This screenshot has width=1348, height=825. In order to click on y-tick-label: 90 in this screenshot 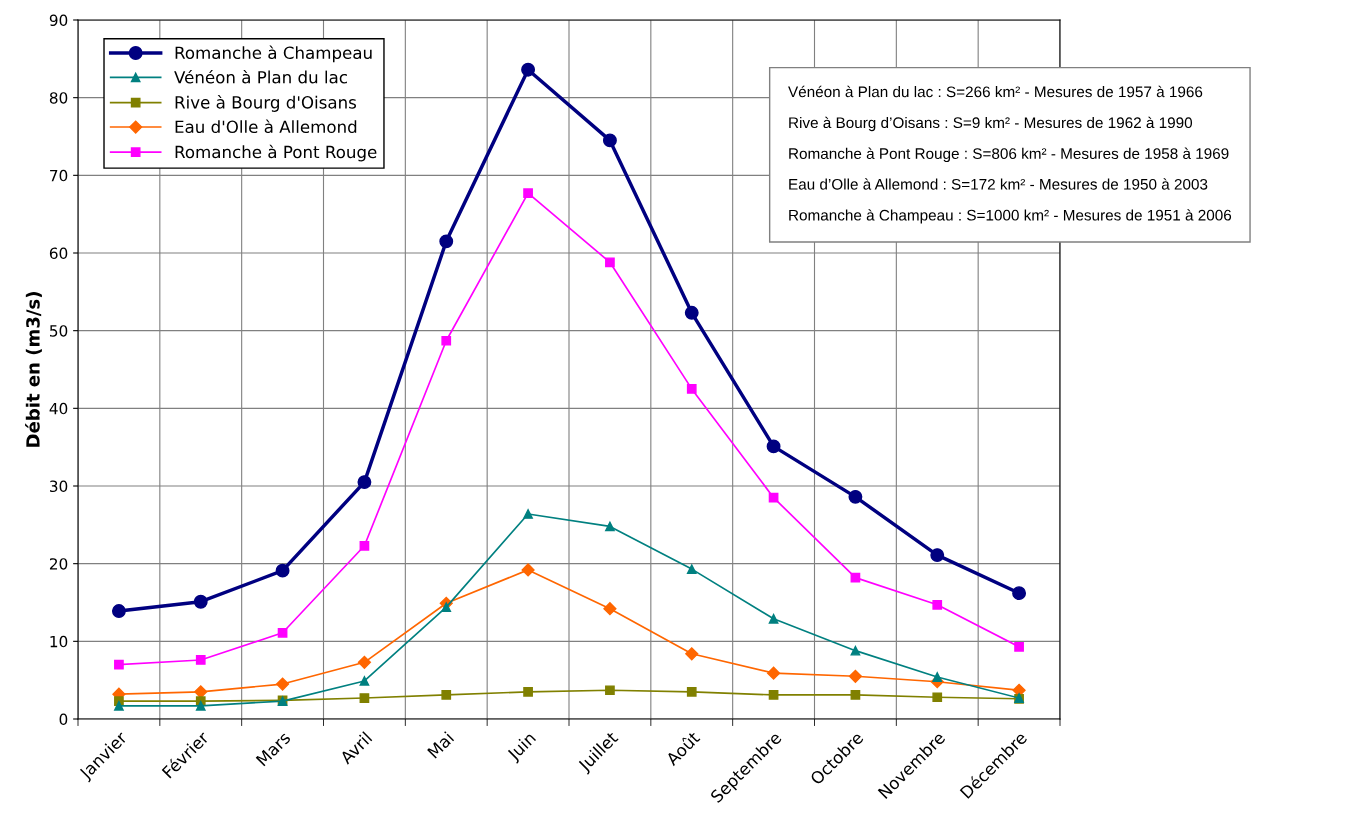, I will do `click(58, 20)`.